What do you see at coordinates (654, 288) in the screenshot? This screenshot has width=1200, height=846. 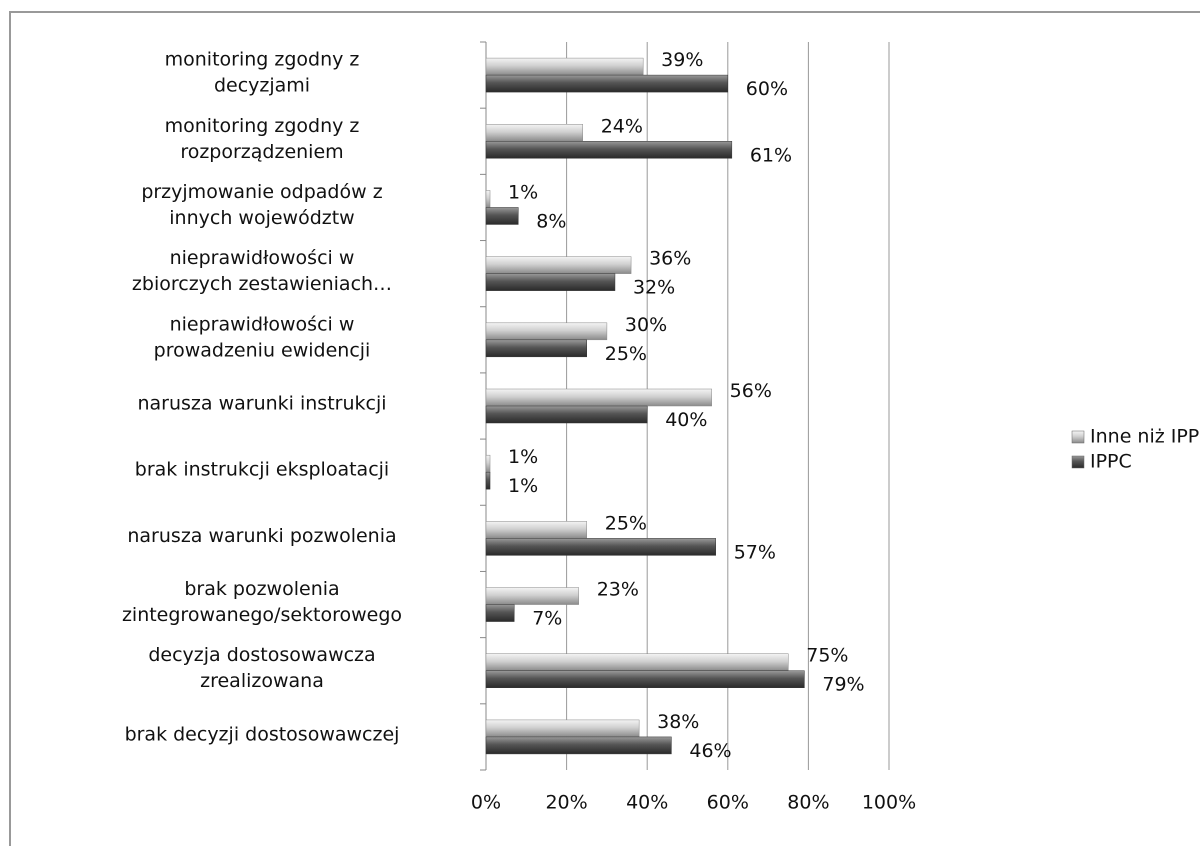 I see `data-label: 32%` at bounding box center [654, 288].